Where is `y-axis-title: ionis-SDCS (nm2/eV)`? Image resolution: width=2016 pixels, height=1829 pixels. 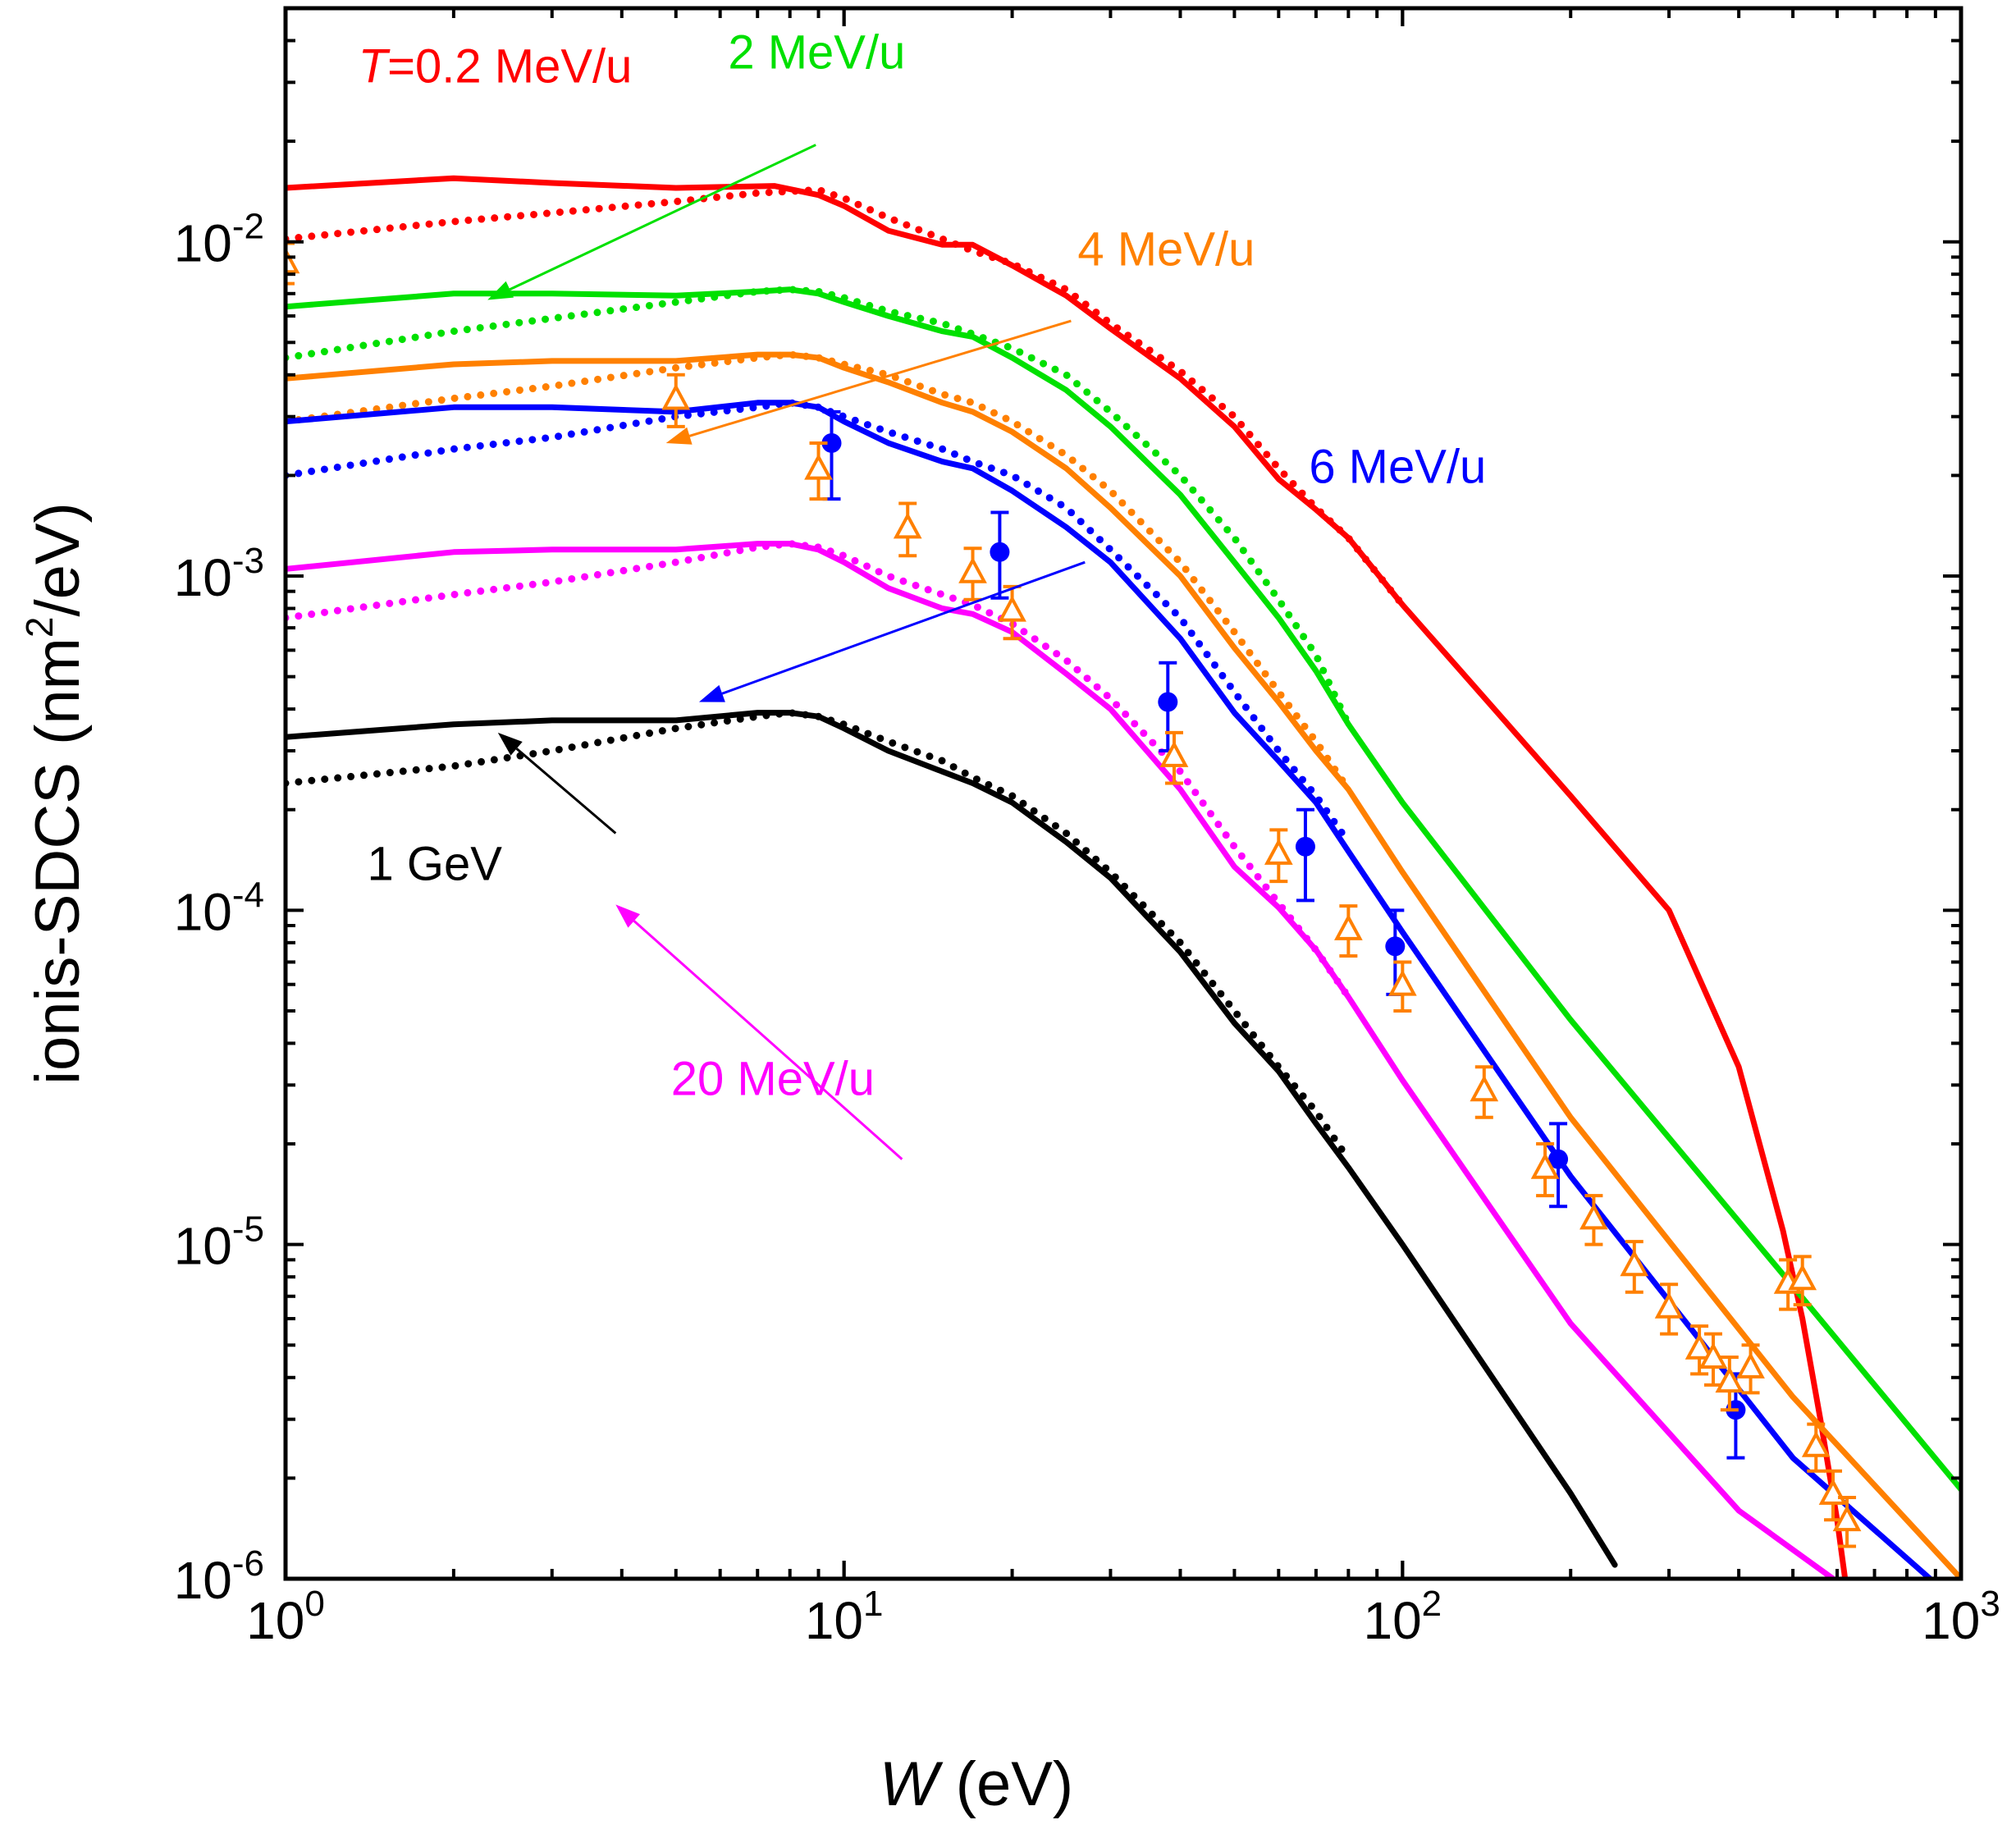 y-axis-title: ionis-SDCS (nm2/eV) is located at coordinates (55, 793).